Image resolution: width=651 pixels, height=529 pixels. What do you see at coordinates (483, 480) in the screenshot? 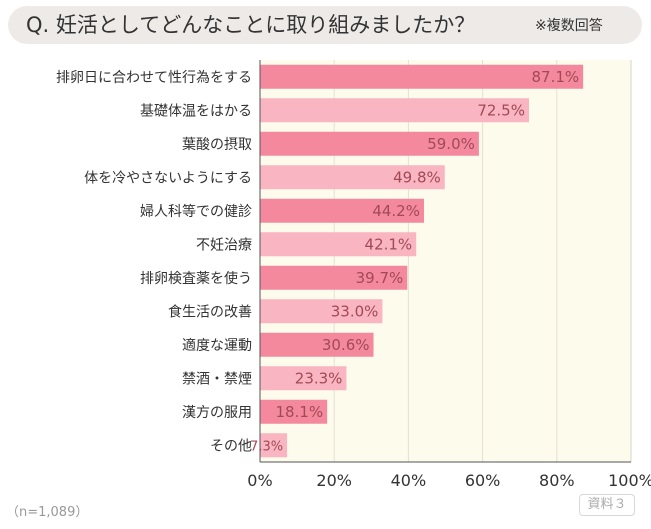
I see `x-tick-label: 60%` at bounding box center [483, 480].